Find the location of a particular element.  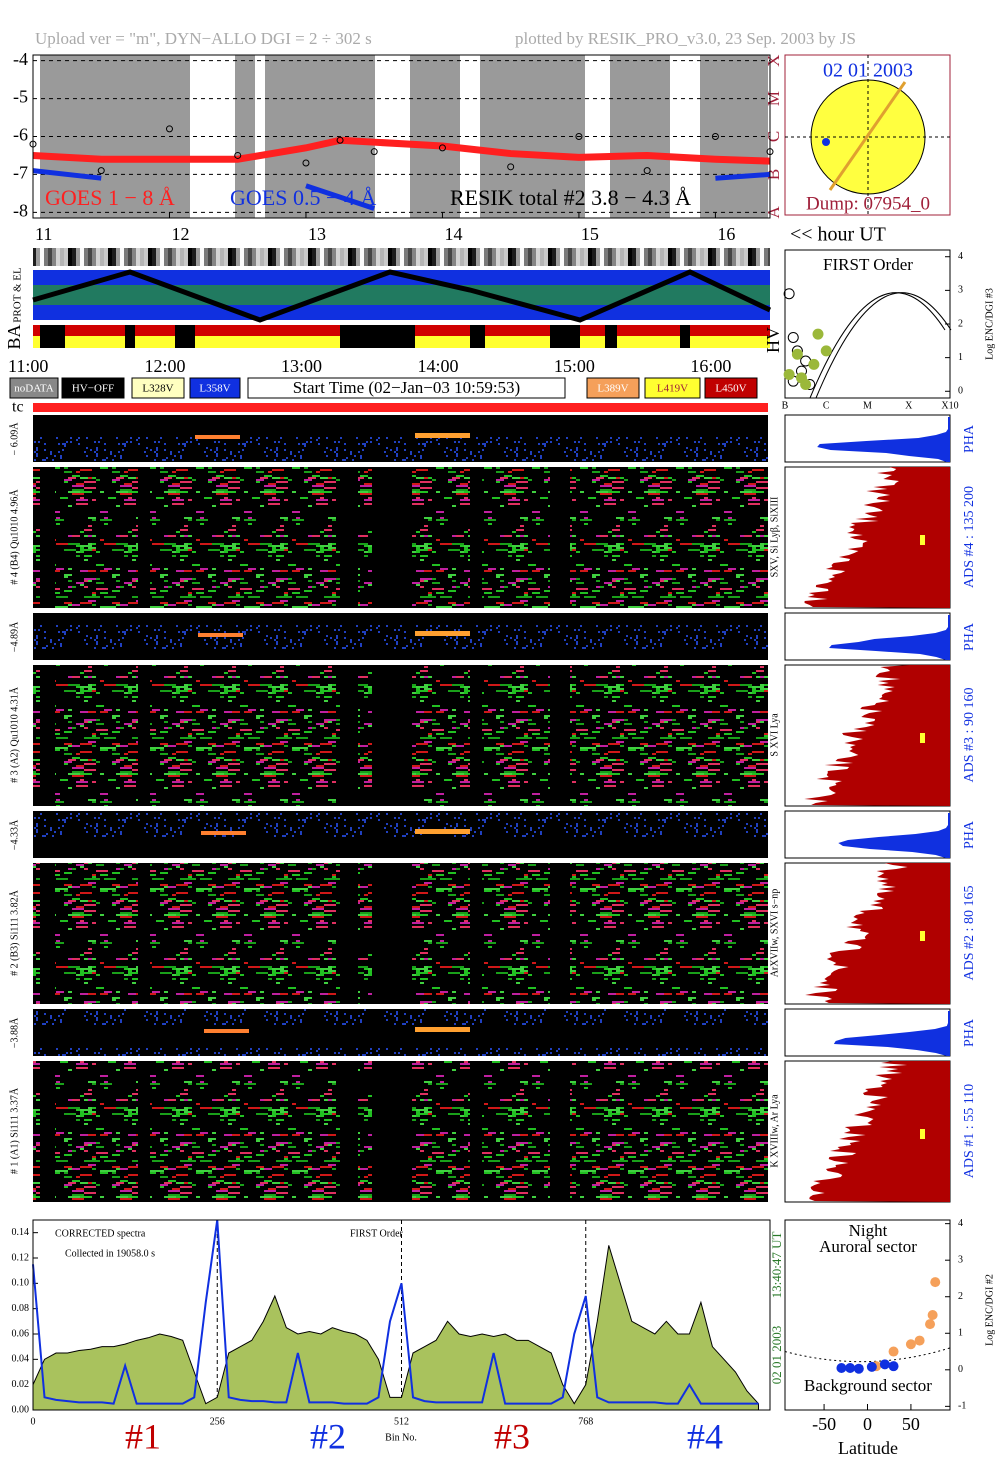

y-tick-label: 0.00 is located at coordinates (21, 1409).